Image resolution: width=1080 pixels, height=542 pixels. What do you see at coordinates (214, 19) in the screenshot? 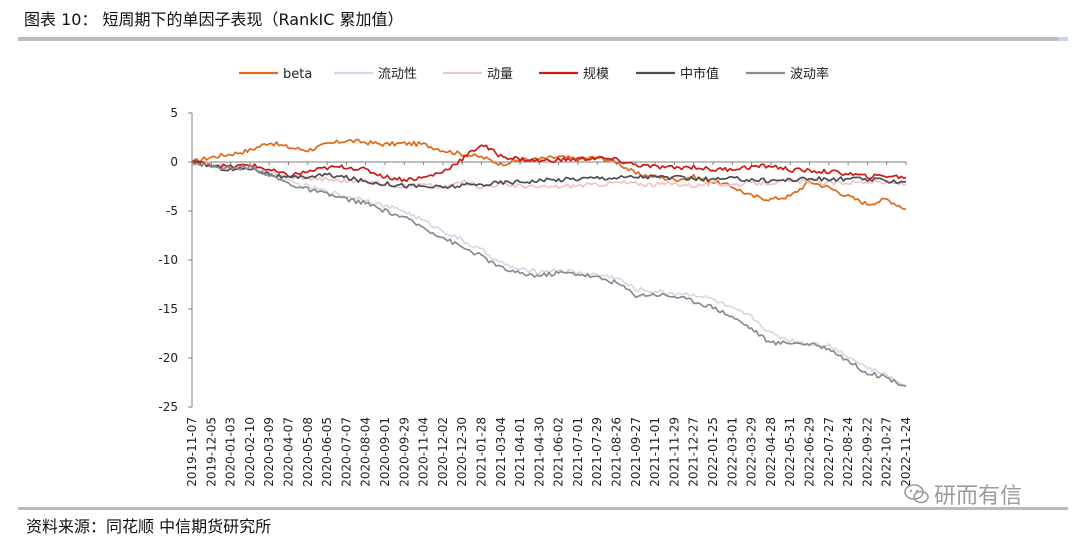
I see `figure-title: 图表 10： 短周期下的单因子表现（RankIC 累加值）` at bounding box center [214, 19].